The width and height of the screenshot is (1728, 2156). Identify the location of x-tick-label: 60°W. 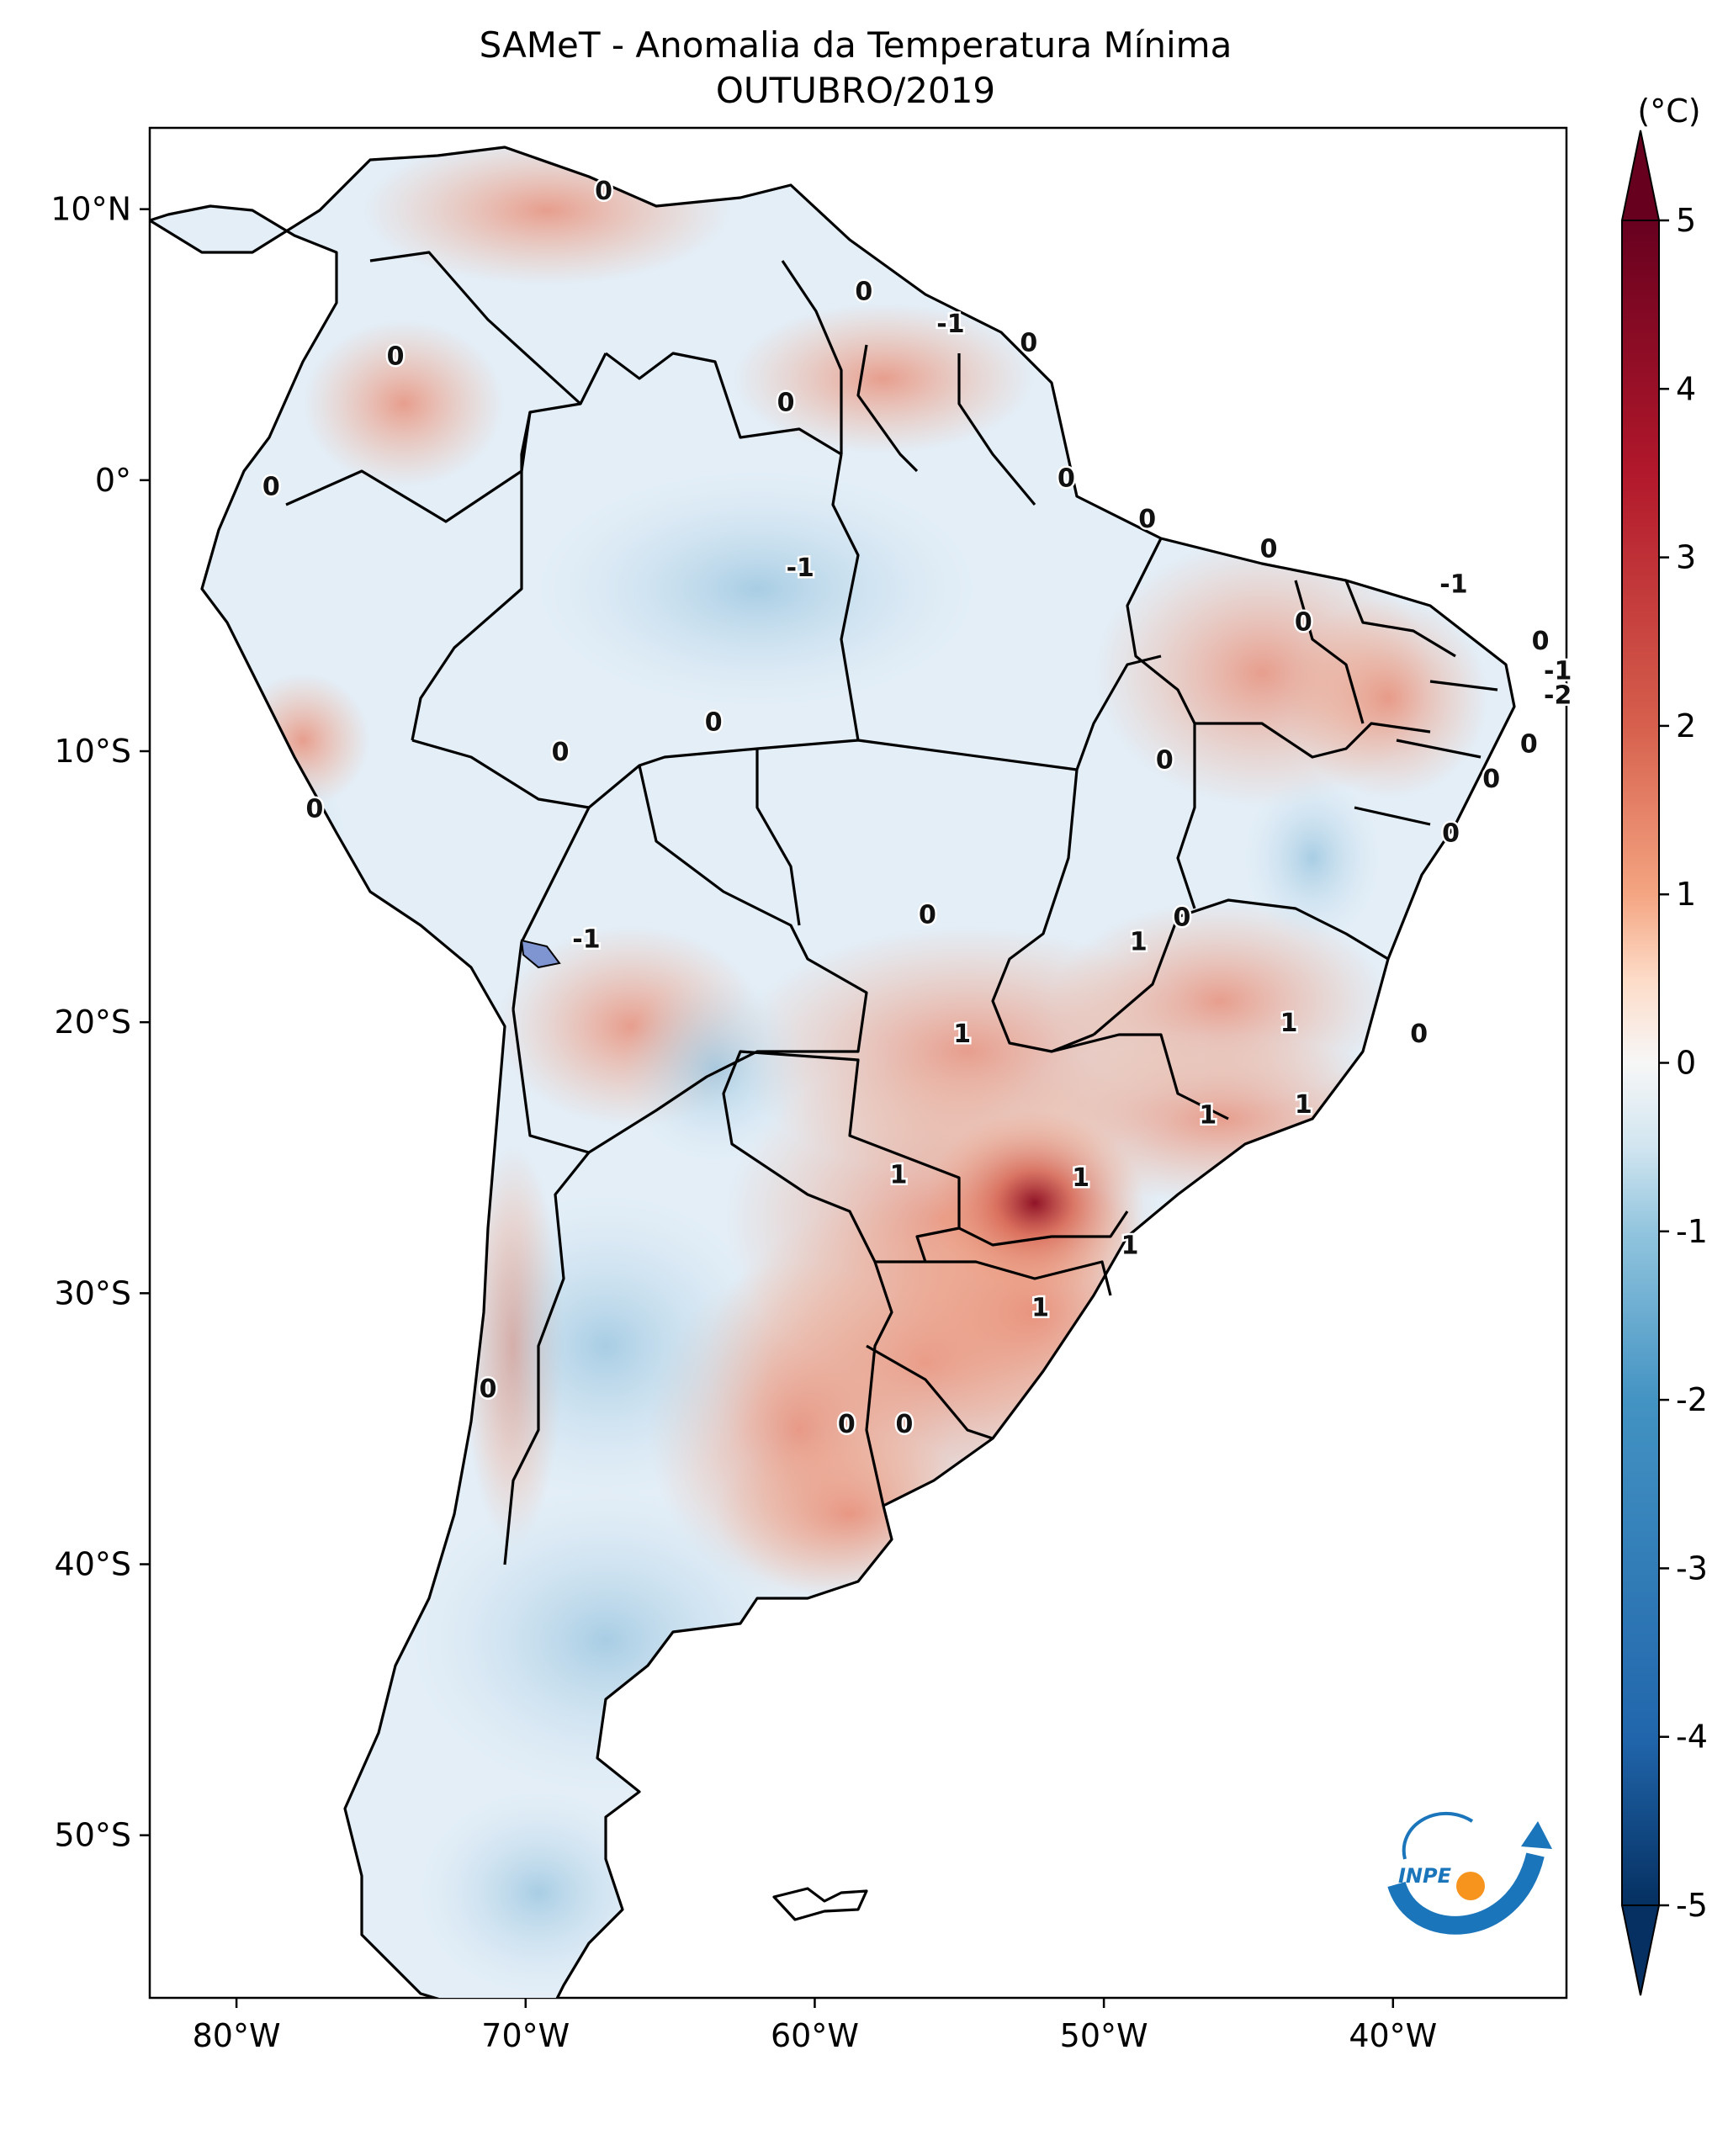
(815, 2035).